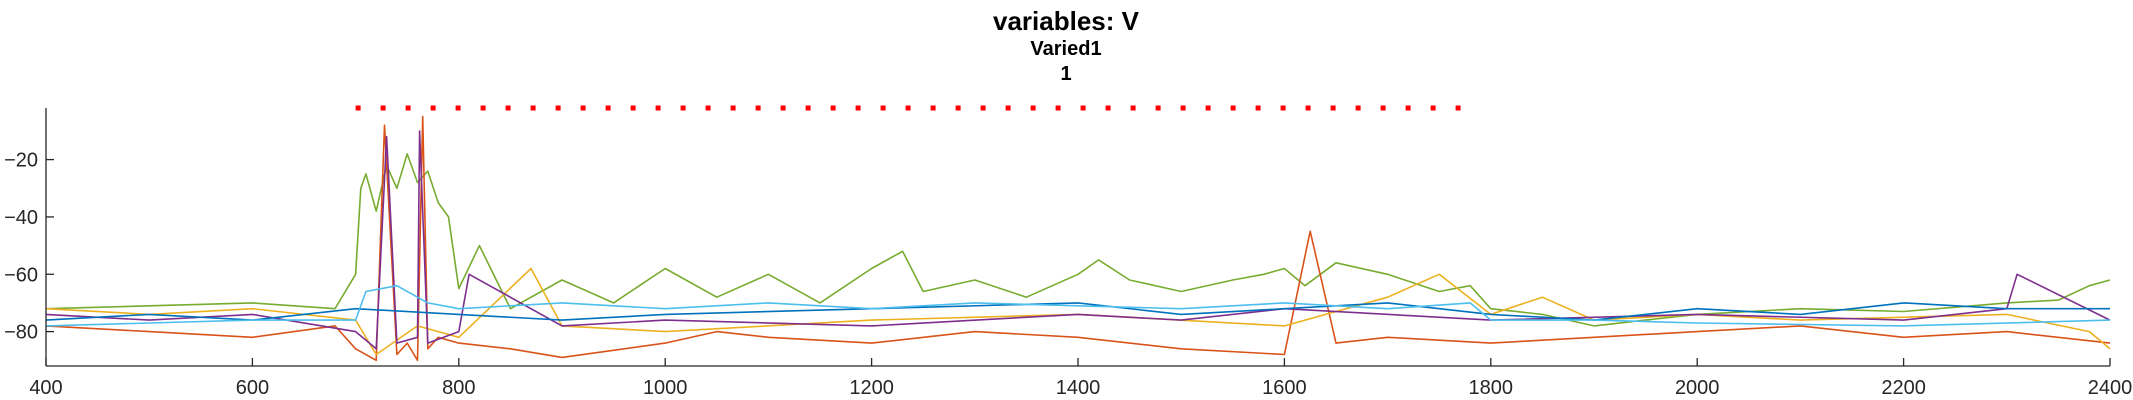 The image size is (2133, 400). Describe the element at coordinates (1697, 388) in the screenshot. I see `x-tick-label: 2000` at that location.